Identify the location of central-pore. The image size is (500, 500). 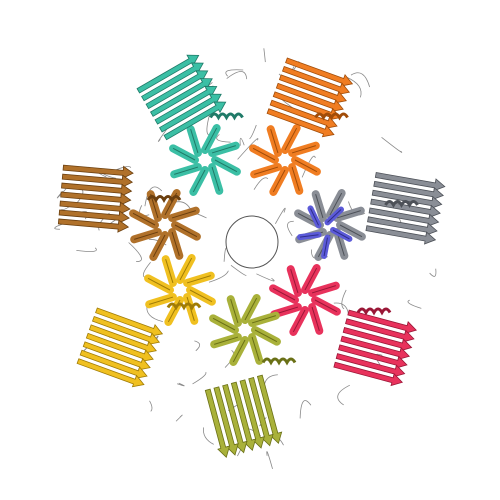
(252, 242).